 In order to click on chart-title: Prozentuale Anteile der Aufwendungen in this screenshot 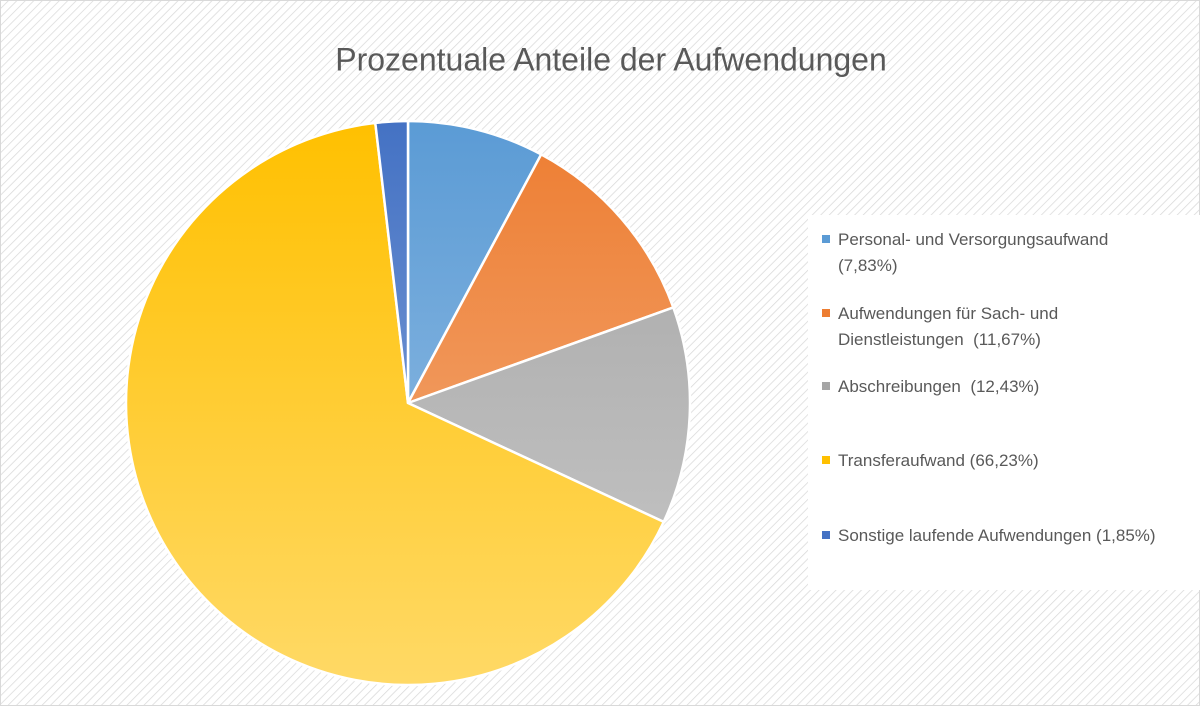, I will do `click(611, 59)`.